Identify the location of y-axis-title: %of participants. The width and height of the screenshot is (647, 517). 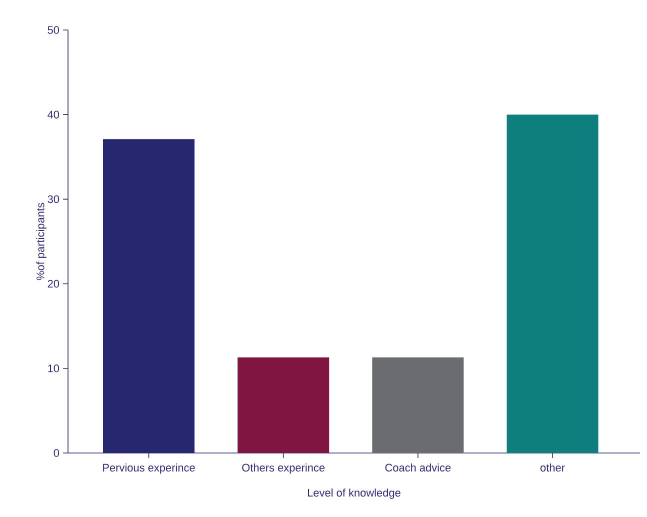
(41, 241).